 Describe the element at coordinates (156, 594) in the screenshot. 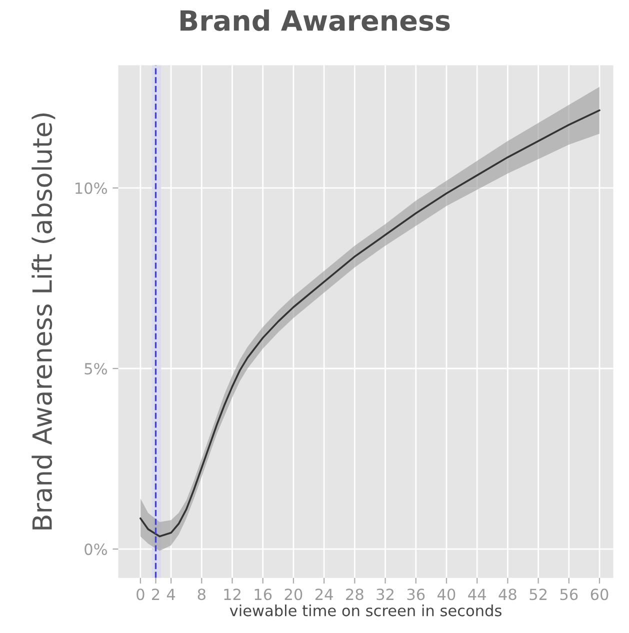

I see `x-tick-label: 2` at that location.